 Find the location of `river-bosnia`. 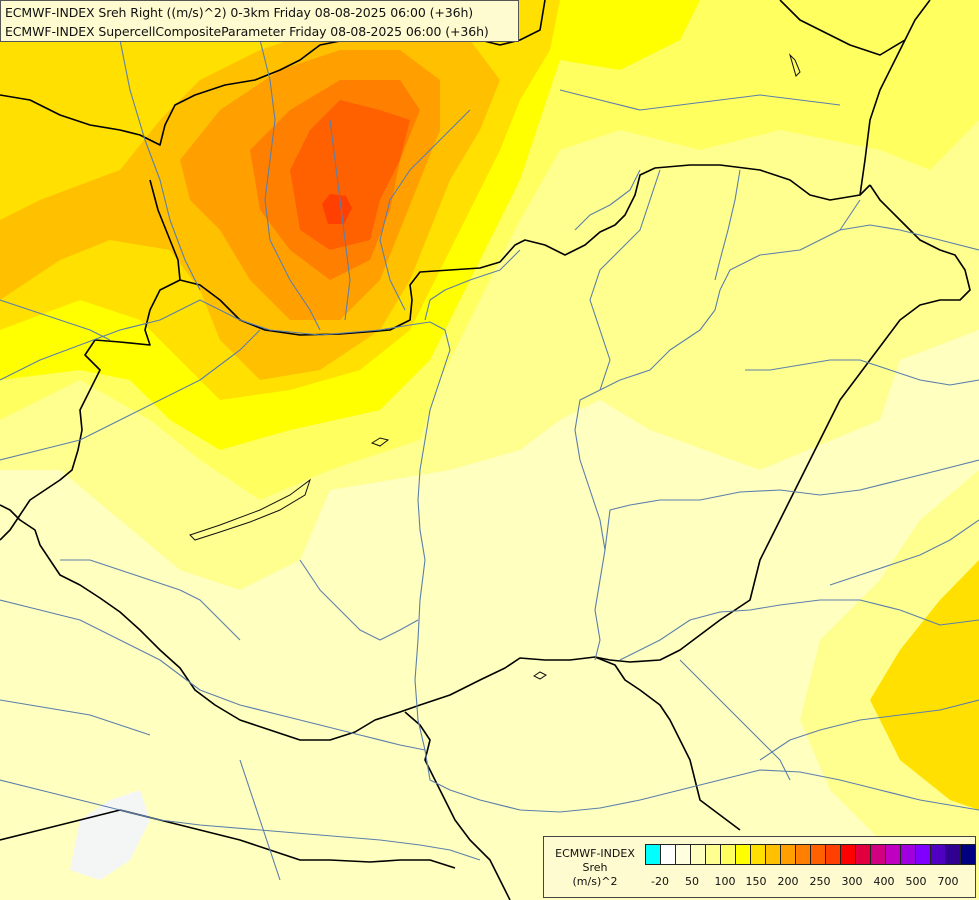

river-bosnia is located at coordinates (260, 820).